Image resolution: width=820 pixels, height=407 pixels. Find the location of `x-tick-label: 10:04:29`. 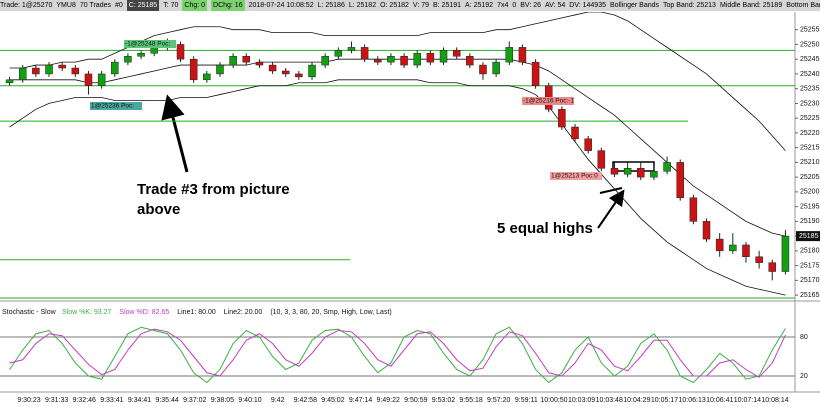

x-tick-label: 10:04:29 is located at coordinates (636, 400).